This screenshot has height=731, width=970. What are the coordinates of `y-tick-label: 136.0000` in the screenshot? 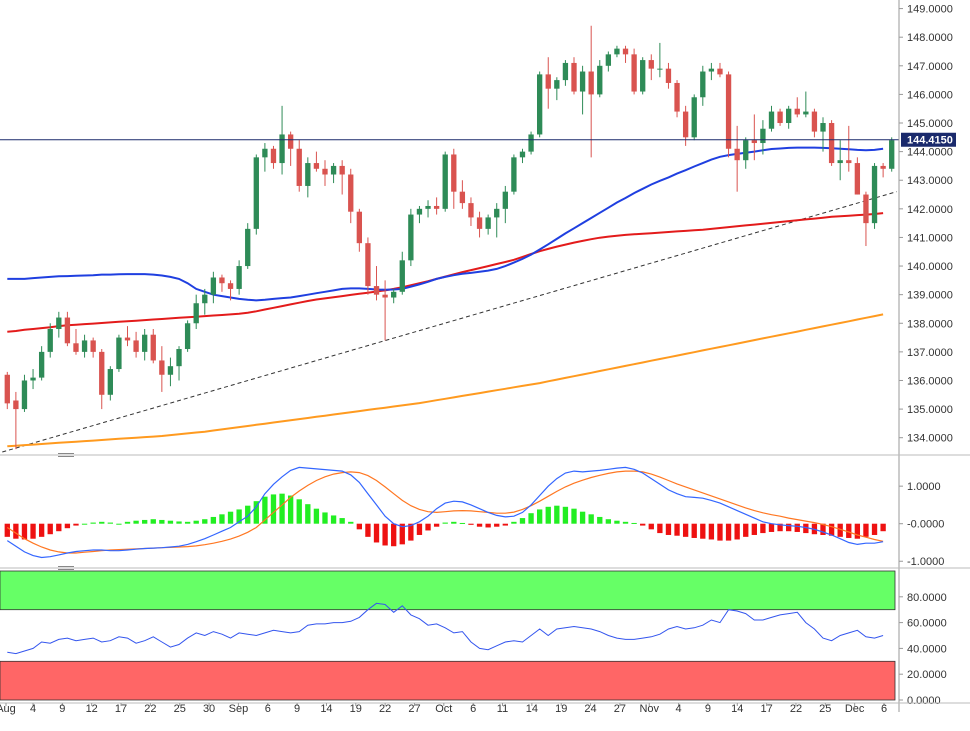 It's located at (930, 381).